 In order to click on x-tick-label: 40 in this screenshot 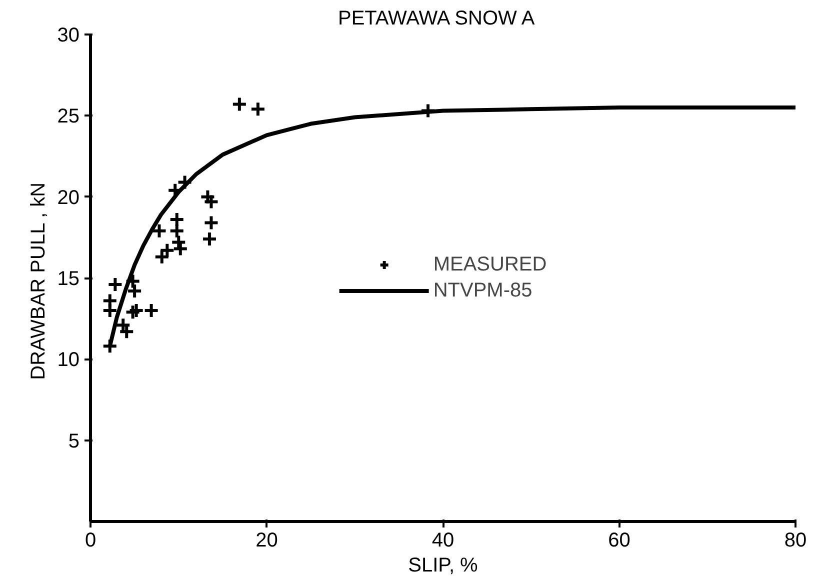, I will do `click(443, 541)`.